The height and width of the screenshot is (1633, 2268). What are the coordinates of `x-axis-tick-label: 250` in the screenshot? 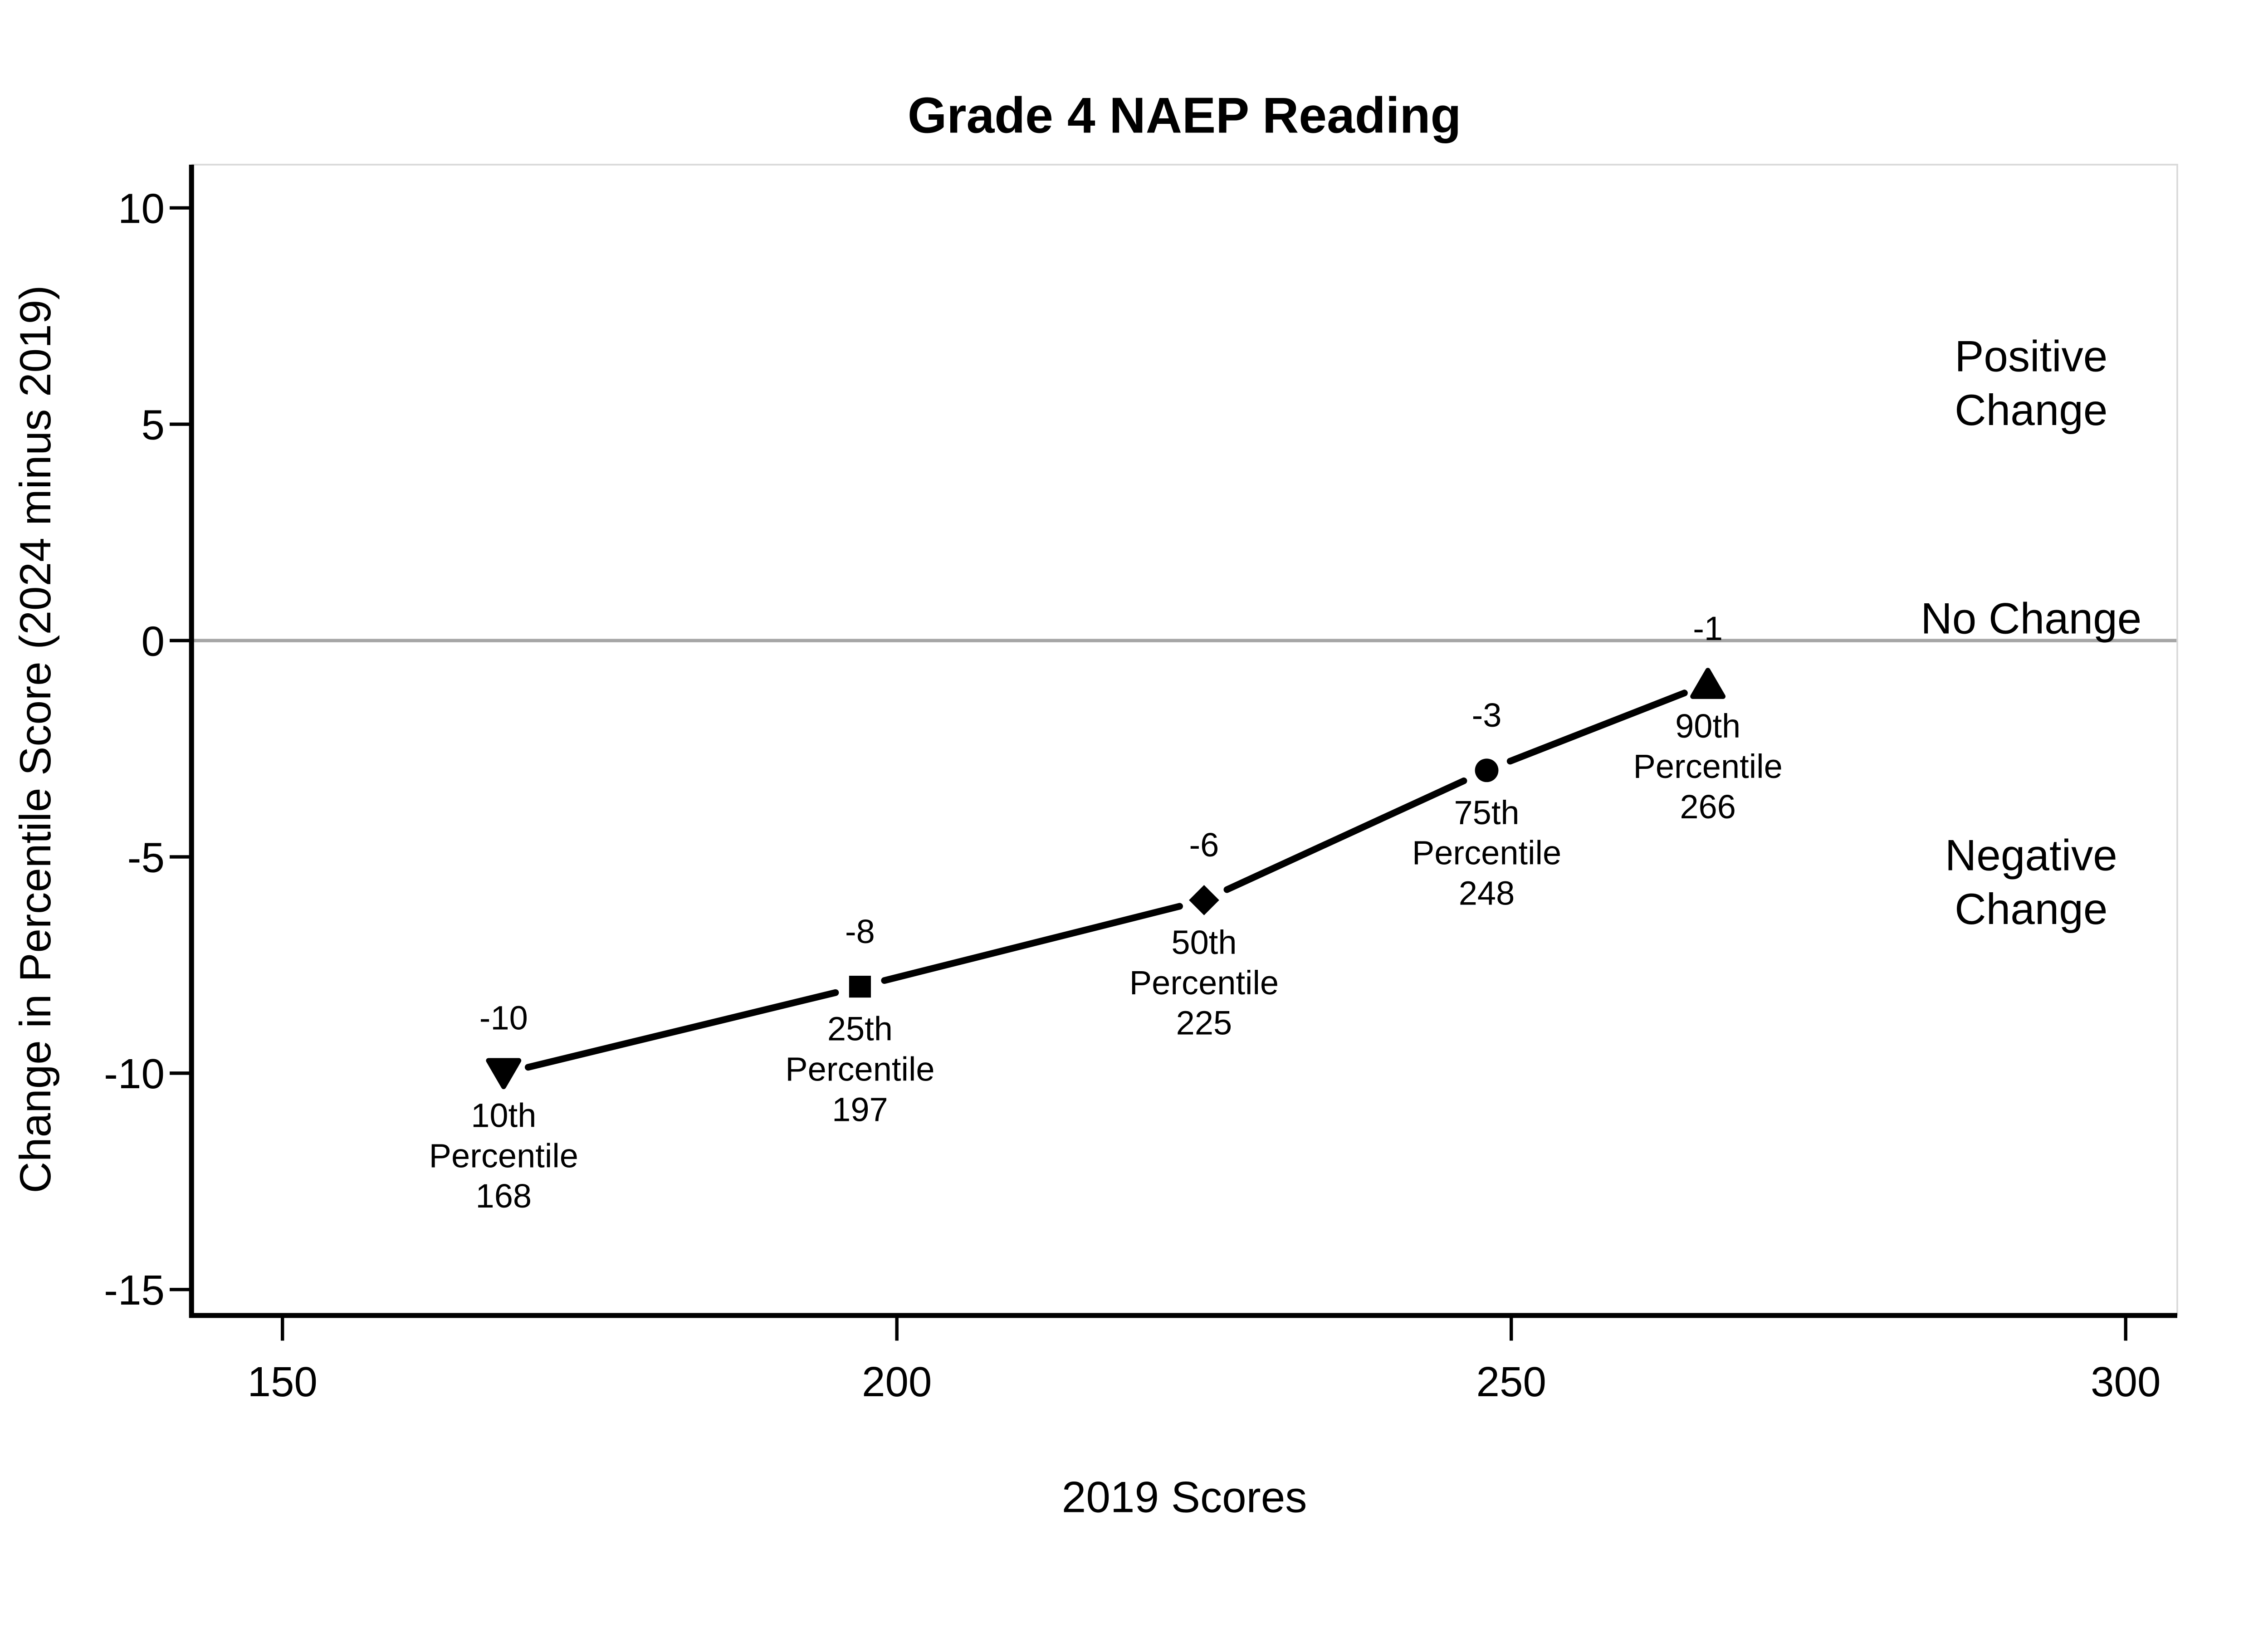 It's located at (1511, 1381).